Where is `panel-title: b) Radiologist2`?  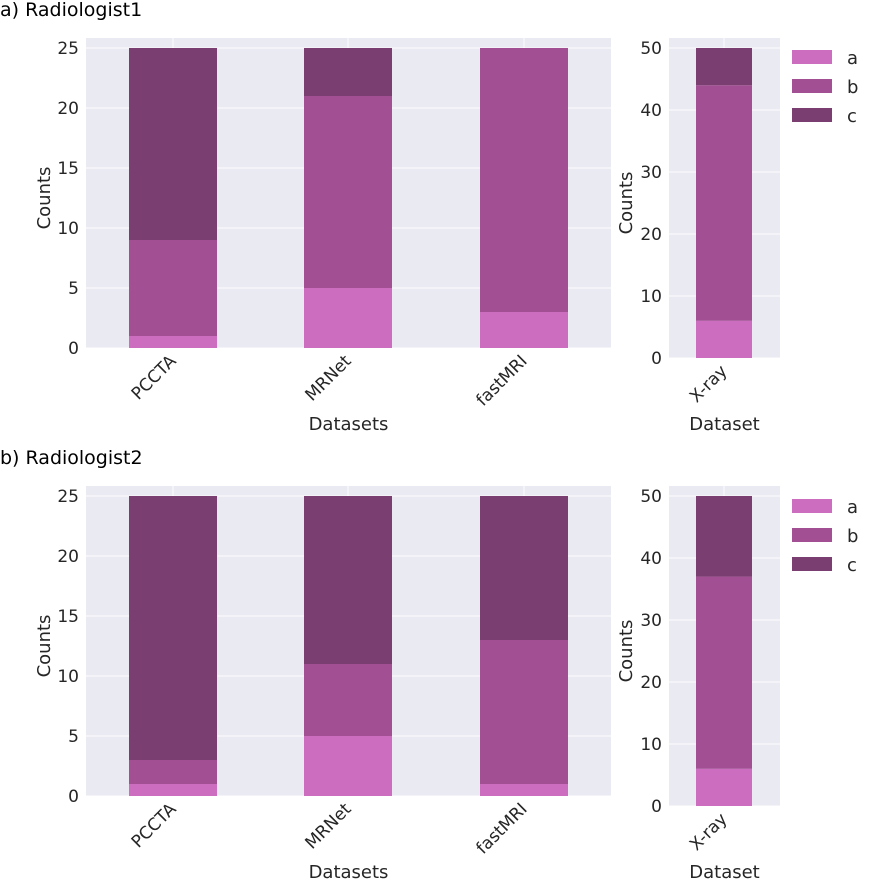 panel-title: b) Radiologist2 is located at coordinates (71, 458).